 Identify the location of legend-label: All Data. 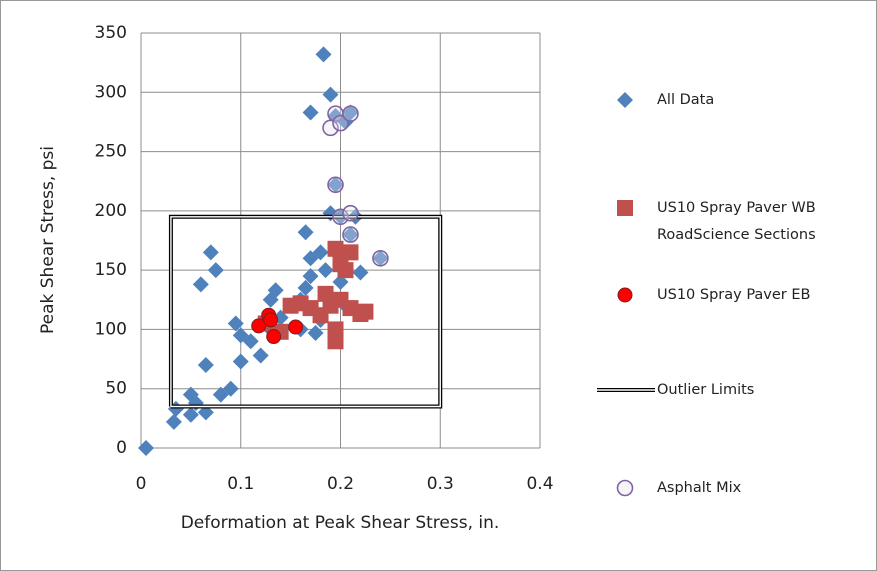
(686, 100).